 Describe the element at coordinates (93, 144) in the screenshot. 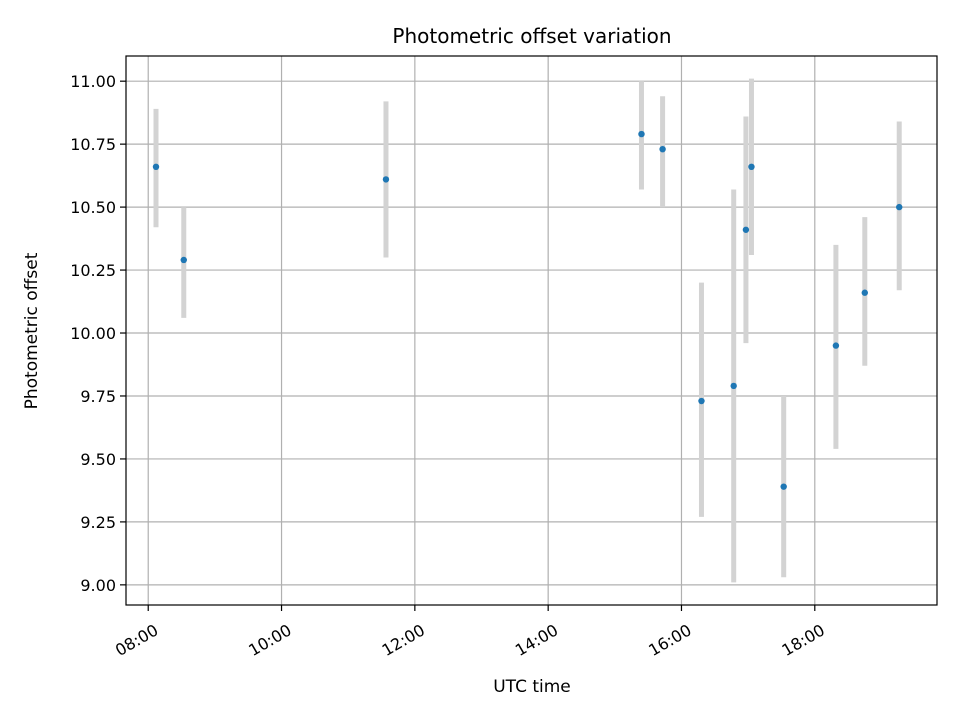

I see `y-tick-label: 10.75` at that location.